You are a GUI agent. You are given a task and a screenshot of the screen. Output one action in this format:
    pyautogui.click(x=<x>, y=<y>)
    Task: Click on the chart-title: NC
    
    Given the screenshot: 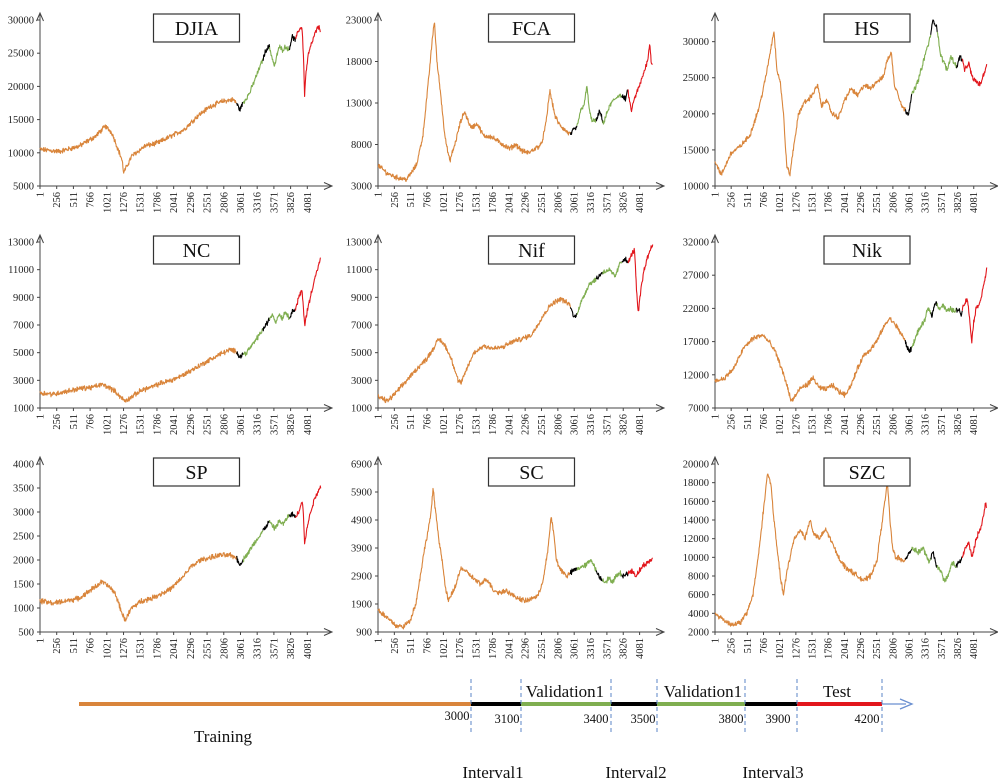 What is the action you would take?
    pyautogui.click(x=197, y=251)
    